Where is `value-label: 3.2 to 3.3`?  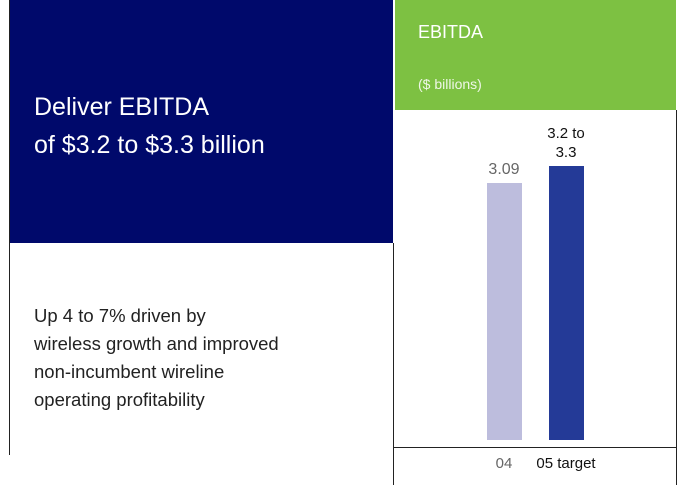 value-label: 3.2 to 3.3 is located at coordinates (566, 143).